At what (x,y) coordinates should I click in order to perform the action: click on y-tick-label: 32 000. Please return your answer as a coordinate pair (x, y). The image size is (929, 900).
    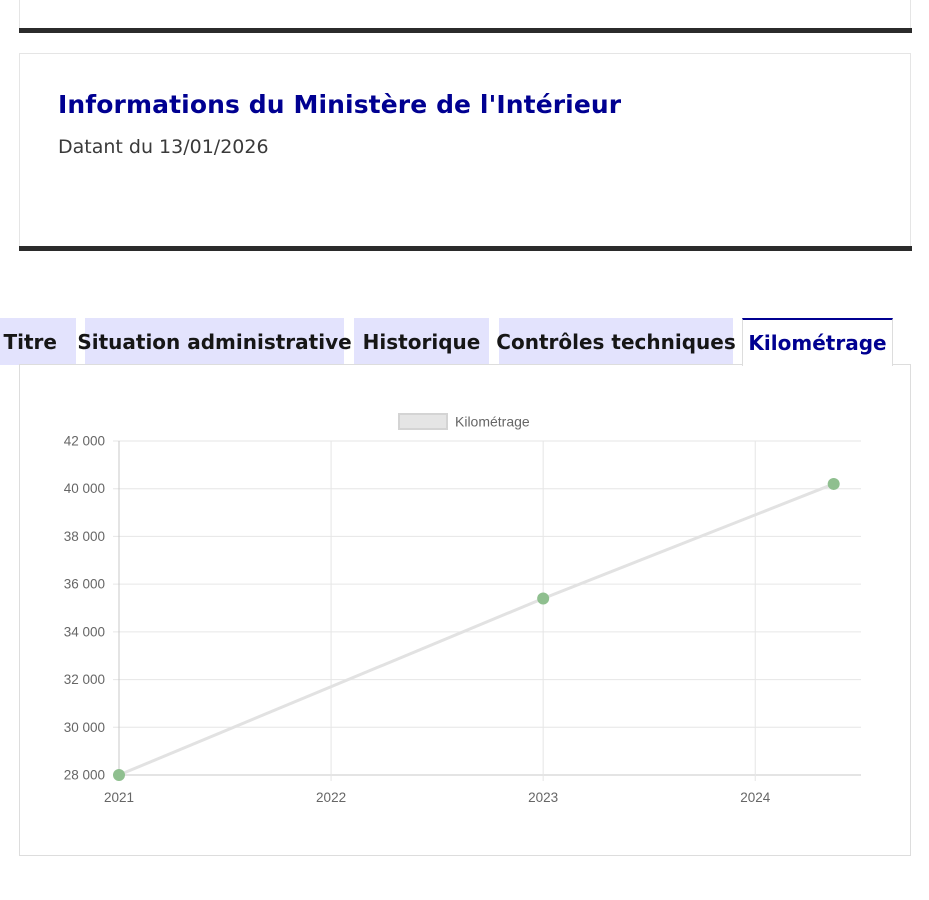
    Looking at the image, I should click on (84, 679).